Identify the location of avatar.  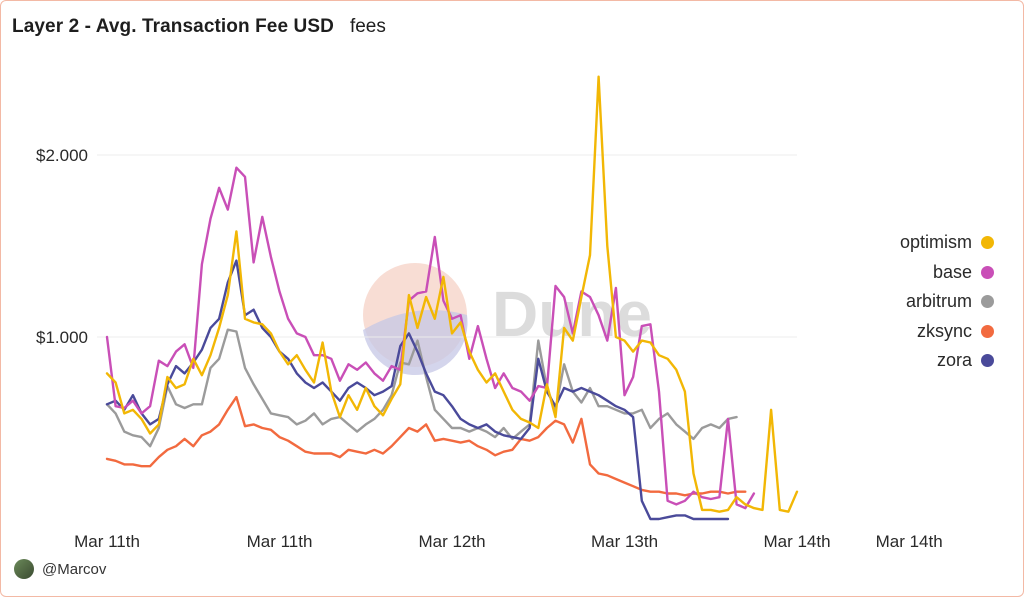
(24, 569).